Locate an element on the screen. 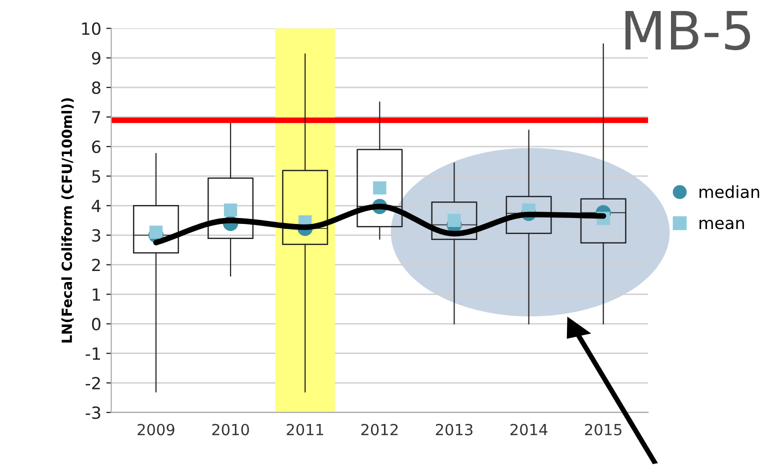 The width and height of the screenshot is (778, 465). y-tick-label: 5 is located at coordinates (96, 176).